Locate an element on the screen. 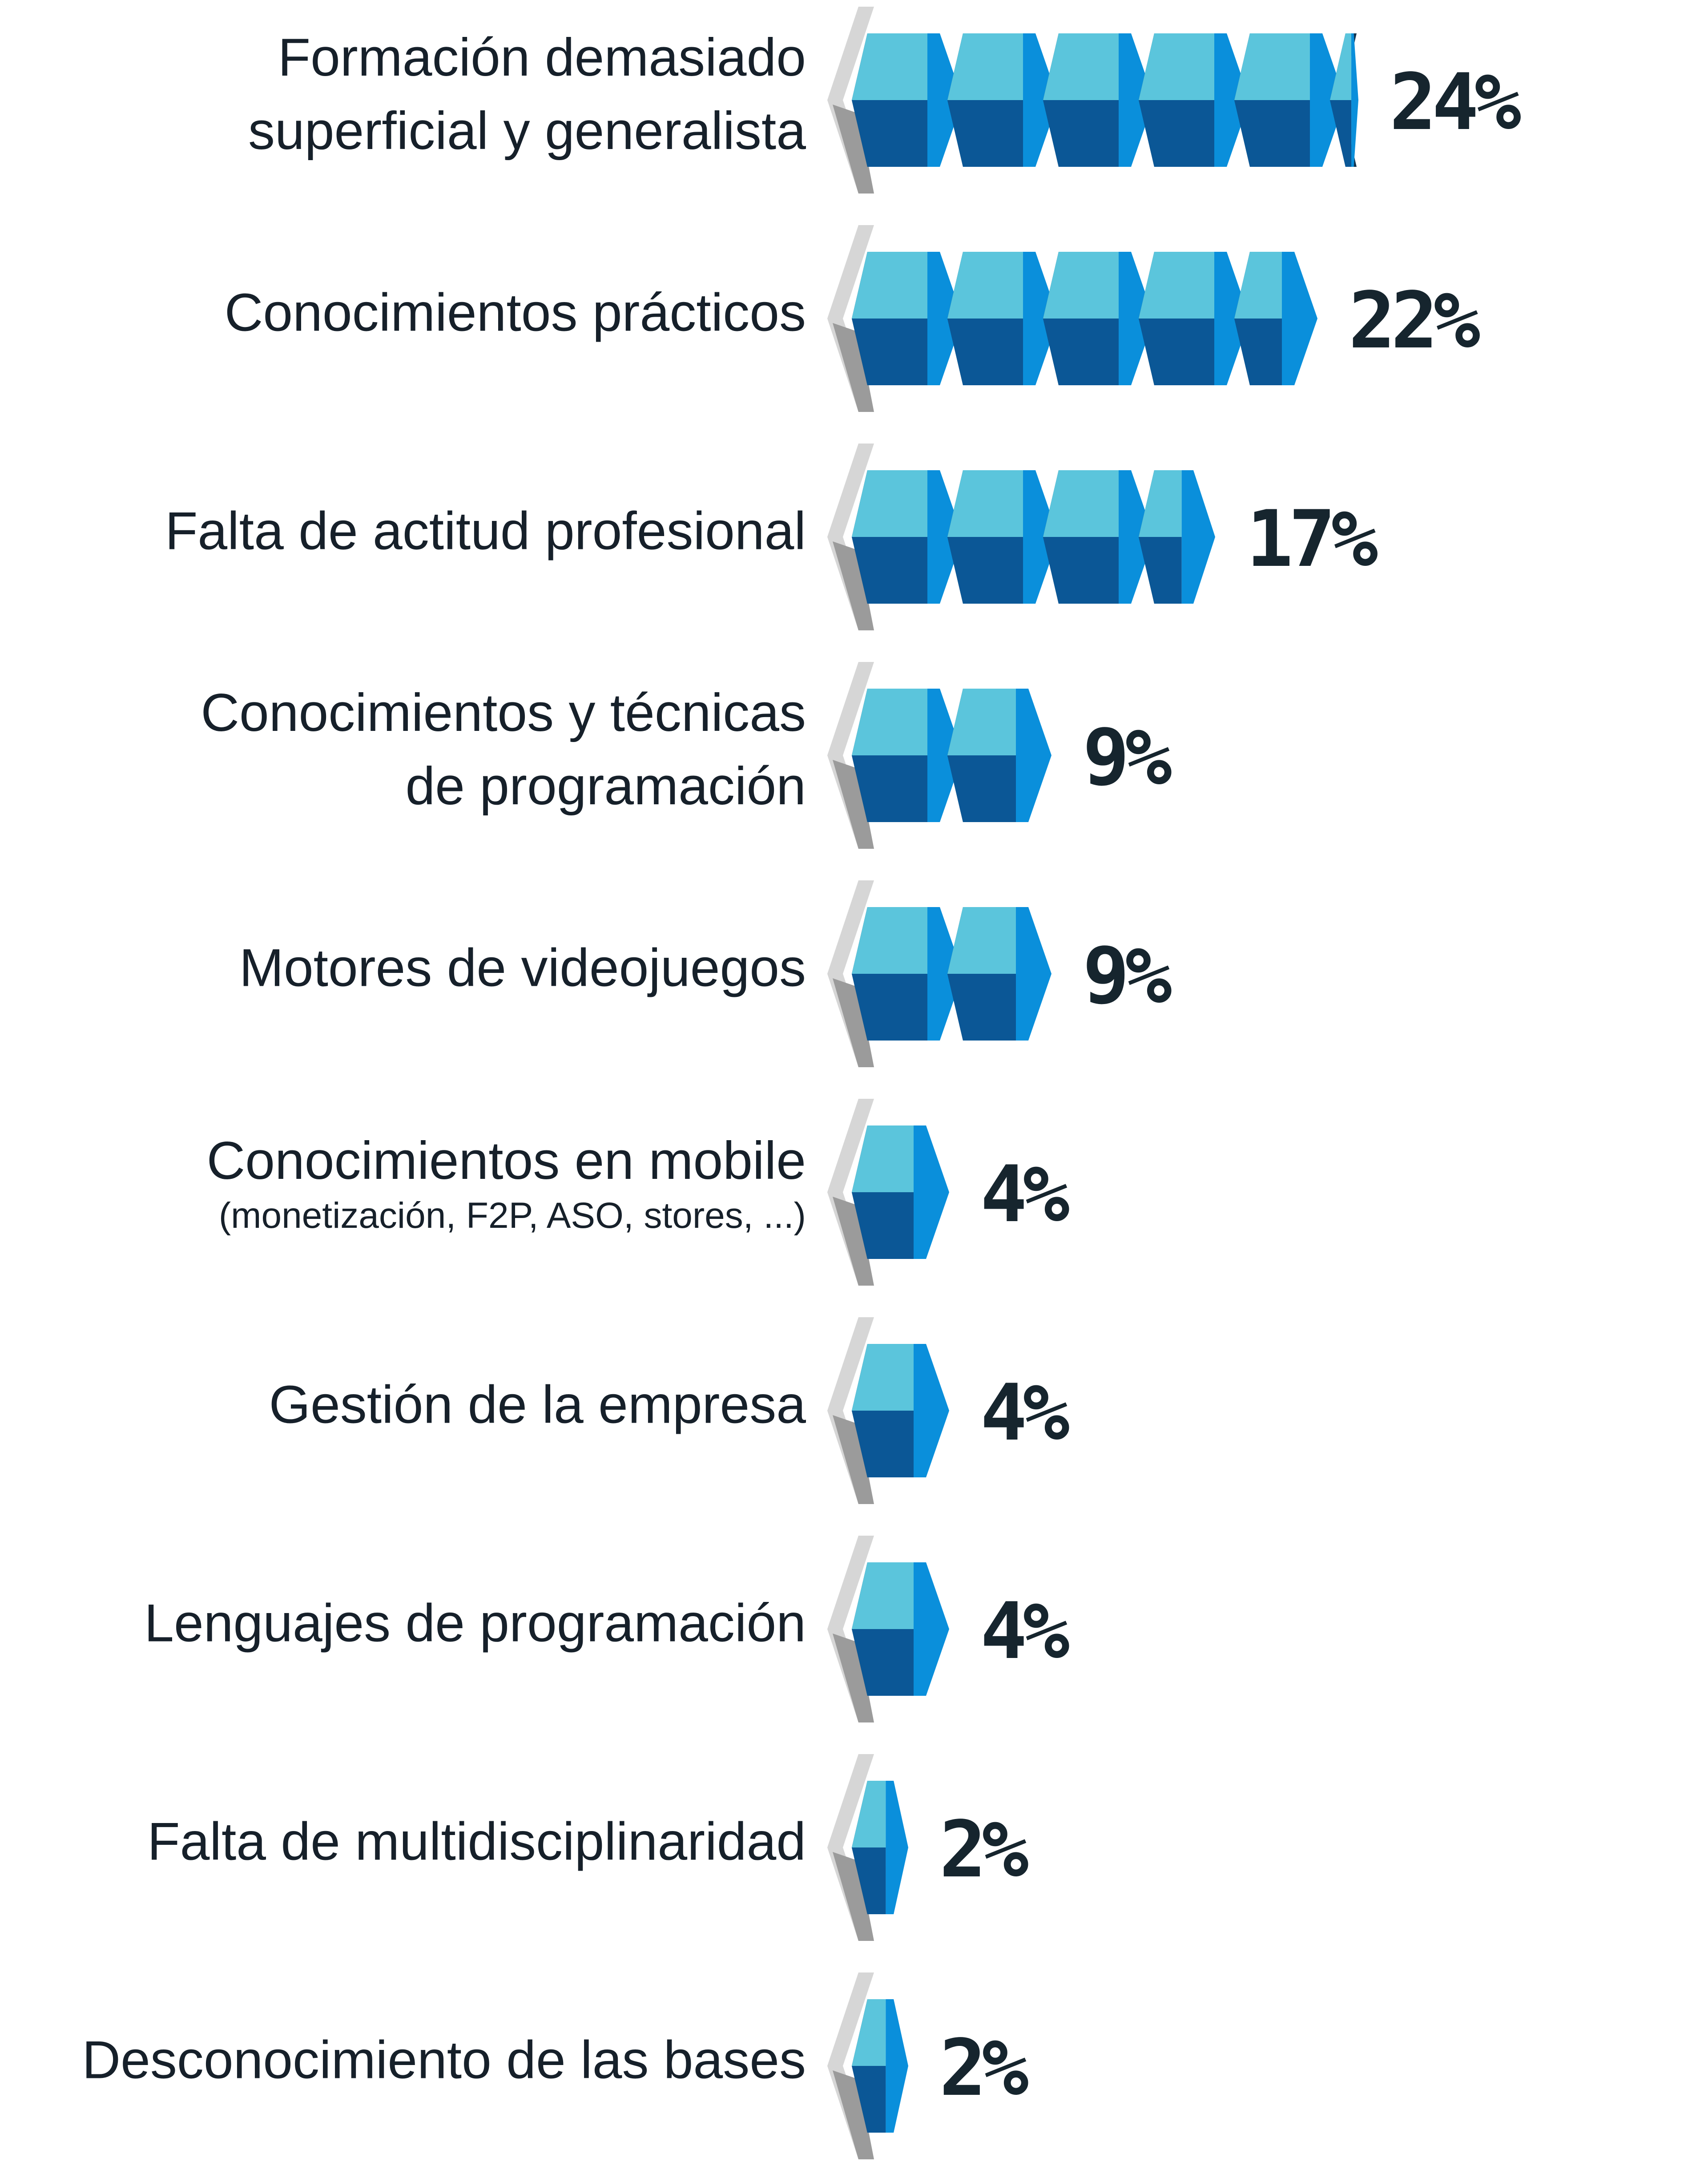 This screenshot has height=2162, width=1708. category-label: Falta de multidisciplinaridad is located at coordinates (476, 1842).